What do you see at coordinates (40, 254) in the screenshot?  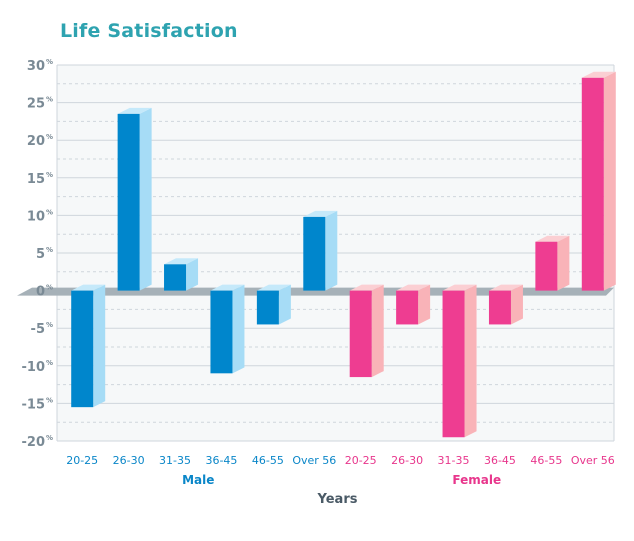 I see `y-tick-label: 5` at bounding box center [40, 254].